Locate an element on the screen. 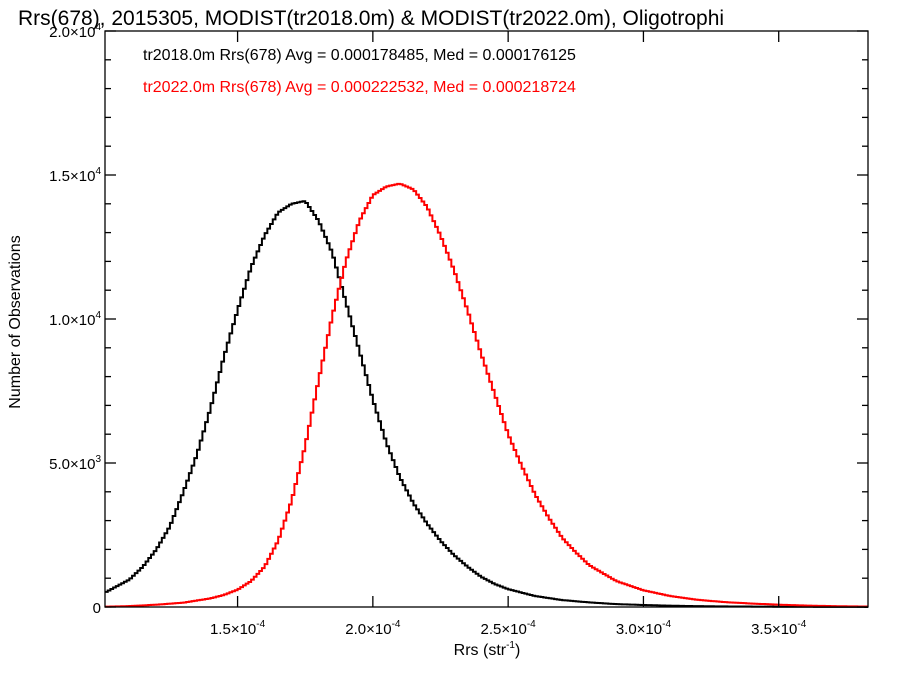 This screenshot has height=675, width=900. x-tick-label-2: 2.0×10⁻⁴ is located at coordinates (373, 628).